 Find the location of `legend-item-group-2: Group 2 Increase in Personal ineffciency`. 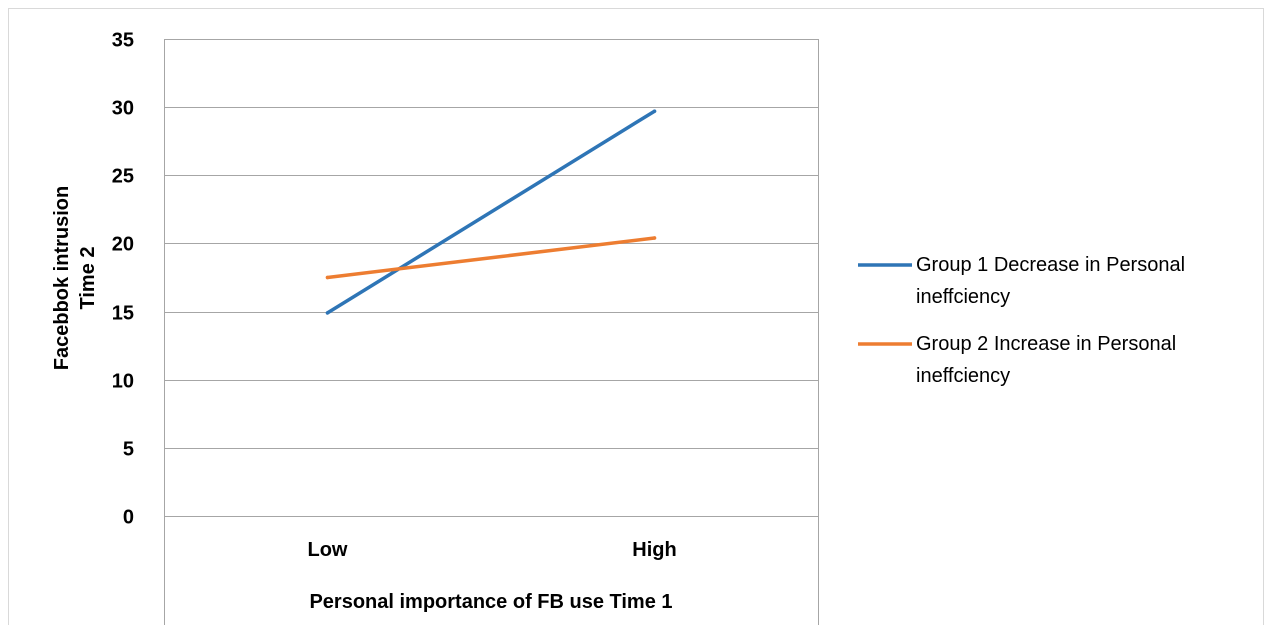

legend-item-group-2: Group 2 Increase in Personal ineffciency is located at coordinates (1017, 360).